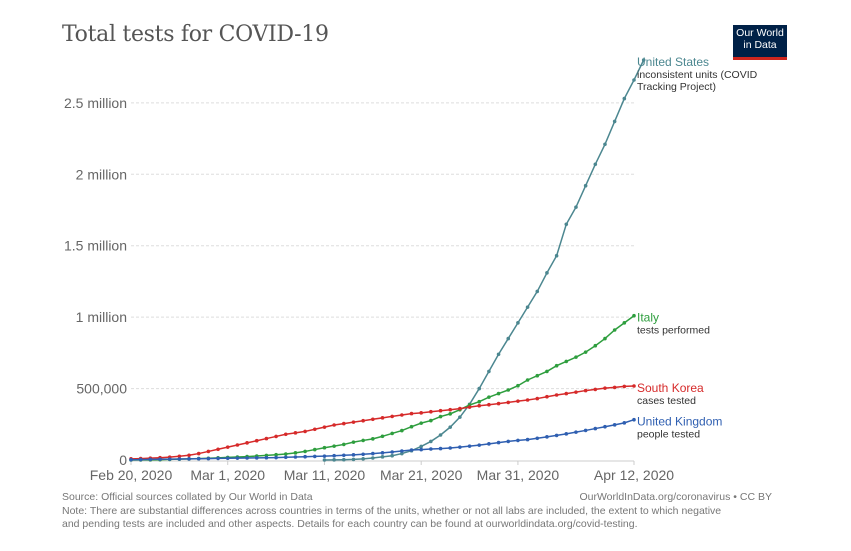 The width and height of the screenshot is (851, 551). I want to click on series-south-korea, so click(382, 422).